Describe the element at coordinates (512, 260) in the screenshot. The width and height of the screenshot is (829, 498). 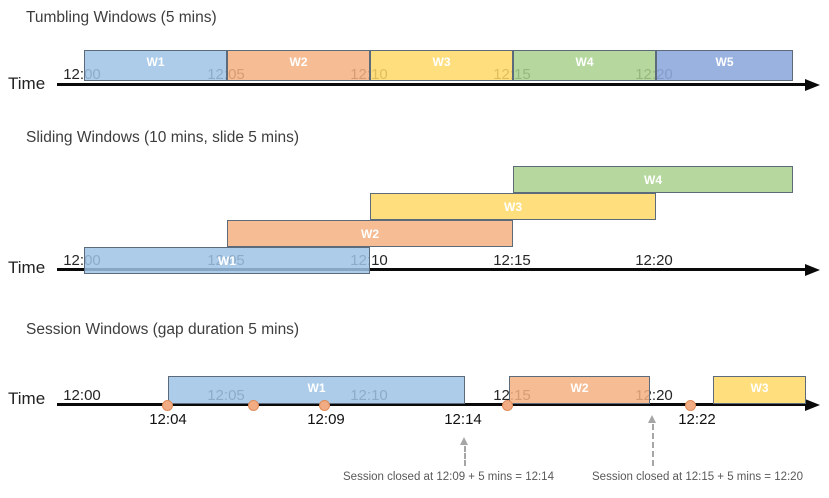
I see `sliding-tick-1215: 12:15` at that location.